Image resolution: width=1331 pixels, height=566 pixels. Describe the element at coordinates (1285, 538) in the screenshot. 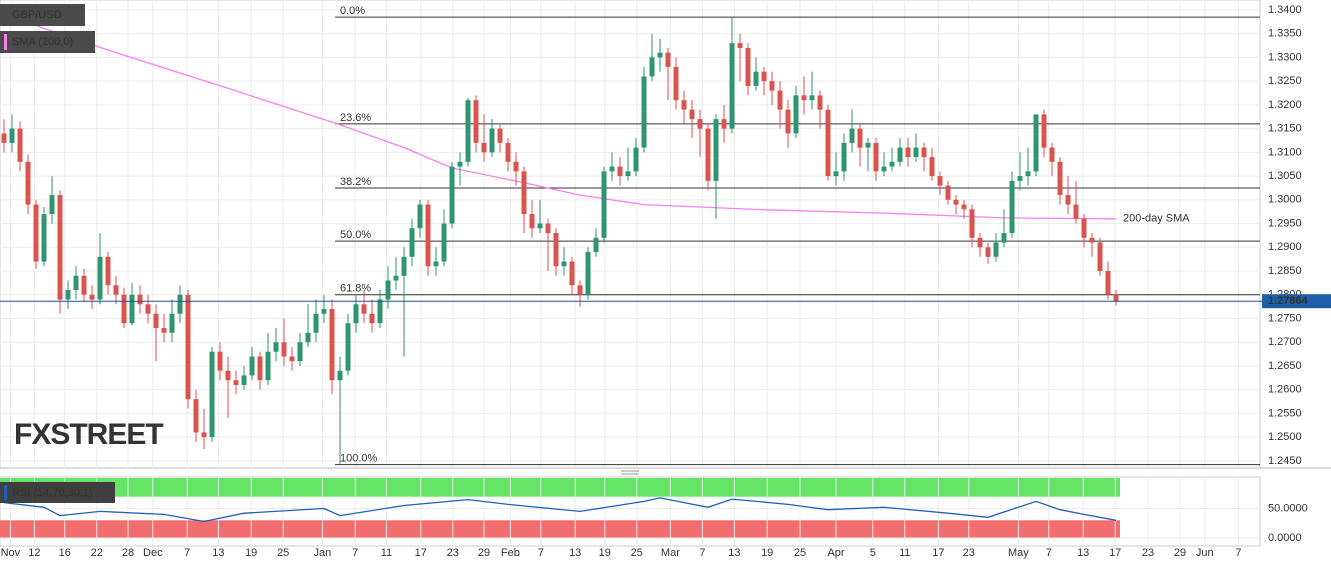

I see `y-tick-label: 0.0000` at that location.